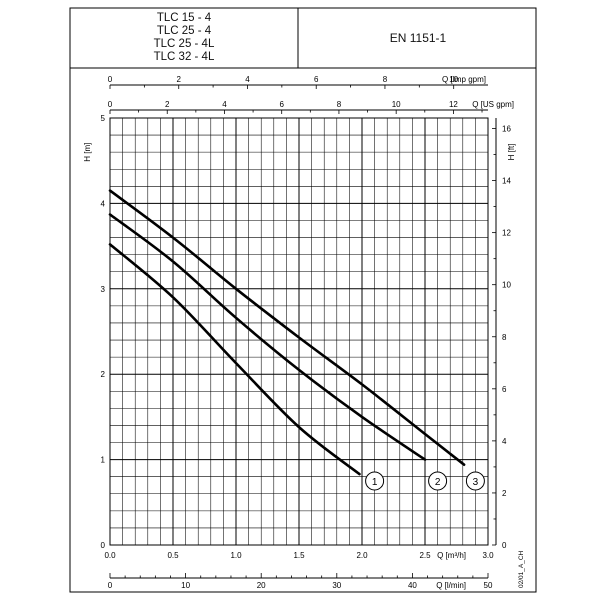 The image size is (600, 600). What do you see at coordinates (504, 493) in the screenshot?
I see `tick-label-ft: 2` at bounding box center [504, 493].